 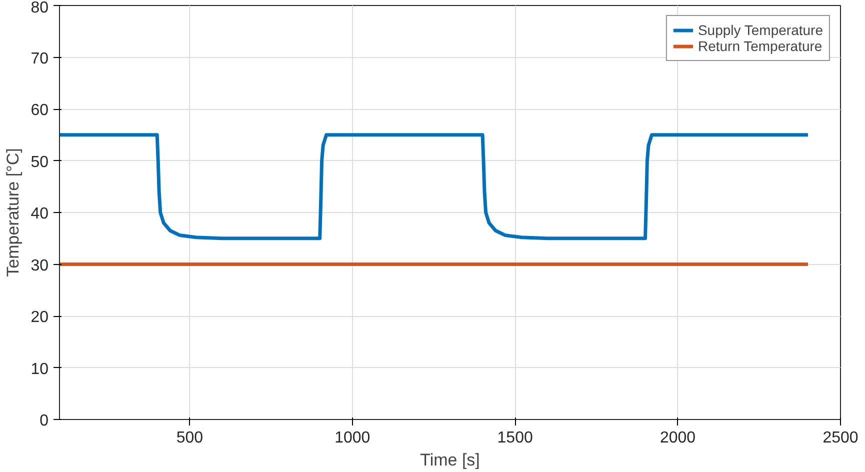 I want to click on x-tick-label: 1500, so click(x=515, y=438).